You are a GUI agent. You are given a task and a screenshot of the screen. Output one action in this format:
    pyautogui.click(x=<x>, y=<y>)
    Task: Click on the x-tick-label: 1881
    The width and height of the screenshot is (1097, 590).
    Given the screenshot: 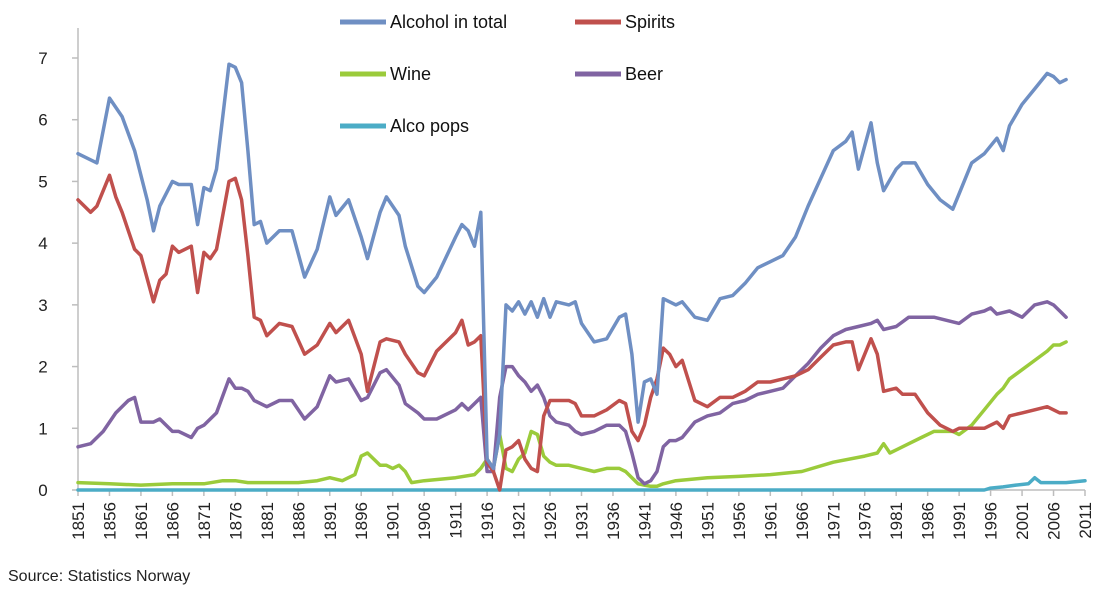 What is the action you would take?
    pyautogui.click(x=267, y=521)
    